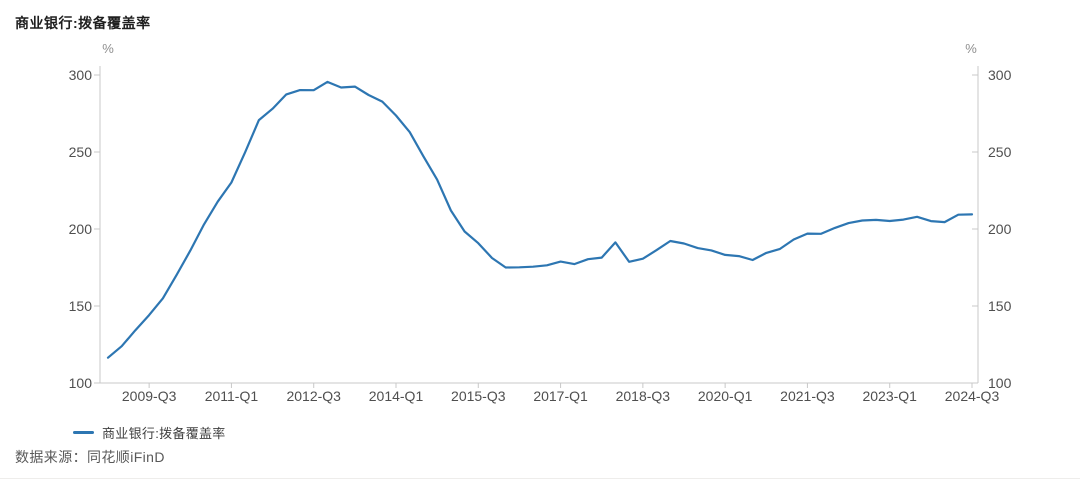  Describe the element at coordinates (90, 457) in the screenshot. I see `data-source-note: 数据来源：同花顺iFinD` at that location.